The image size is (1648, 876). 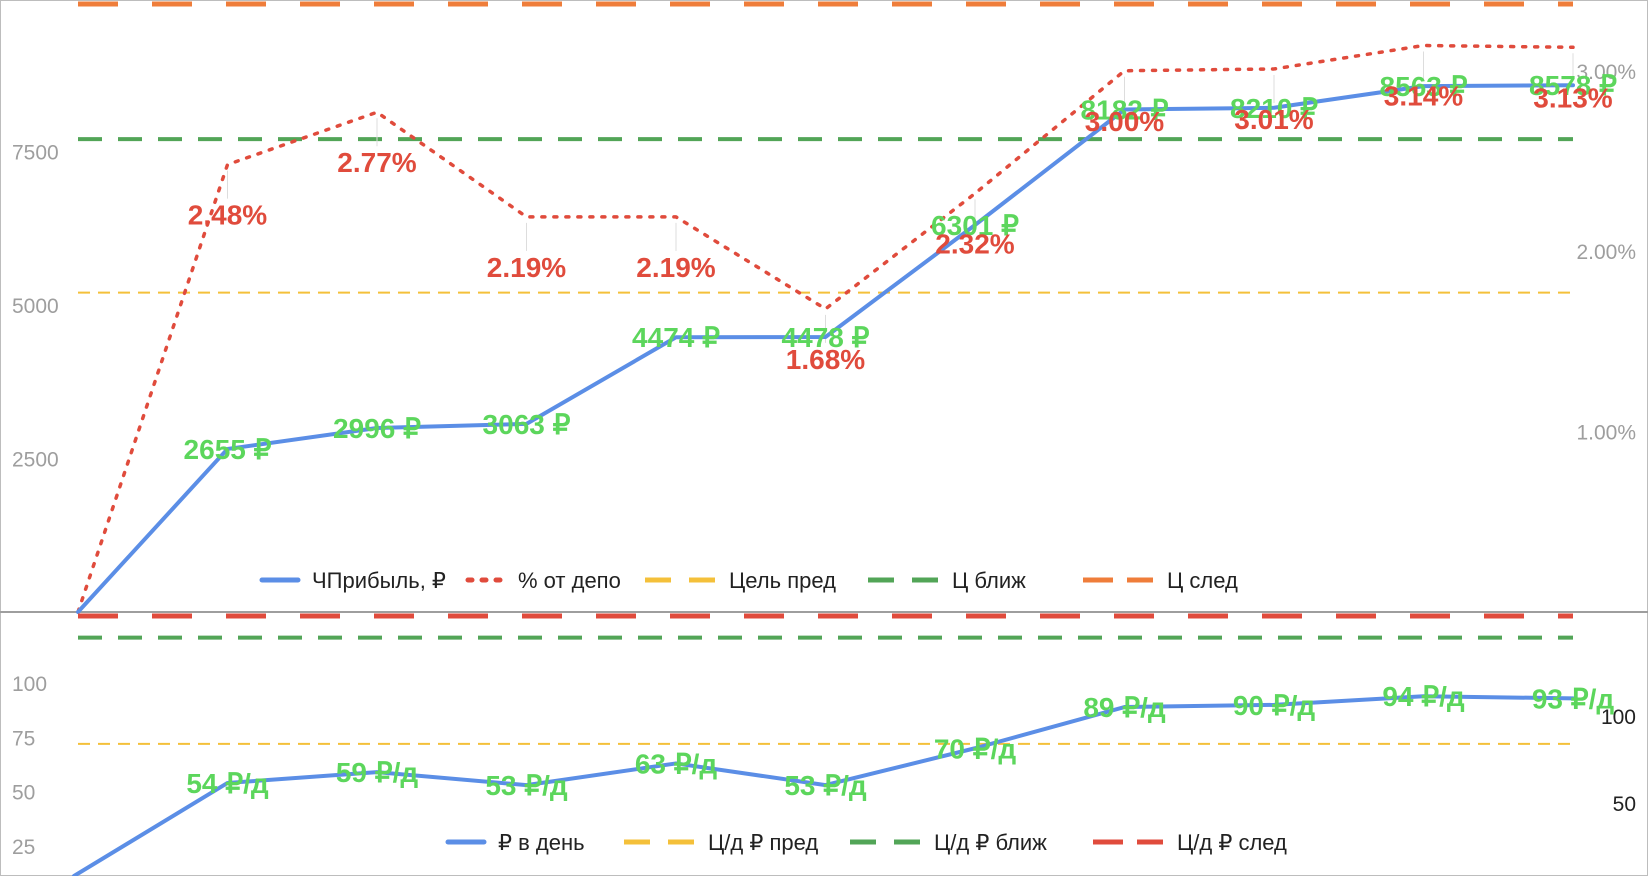 What do you see at coordinates (866, 842) in the screenshot?
I see `bottom-legend: ₽ в день Ц/д ₽ пред Ц/д ₽ ближ Ц/д ₽ след` at bounding box center [866, 842].